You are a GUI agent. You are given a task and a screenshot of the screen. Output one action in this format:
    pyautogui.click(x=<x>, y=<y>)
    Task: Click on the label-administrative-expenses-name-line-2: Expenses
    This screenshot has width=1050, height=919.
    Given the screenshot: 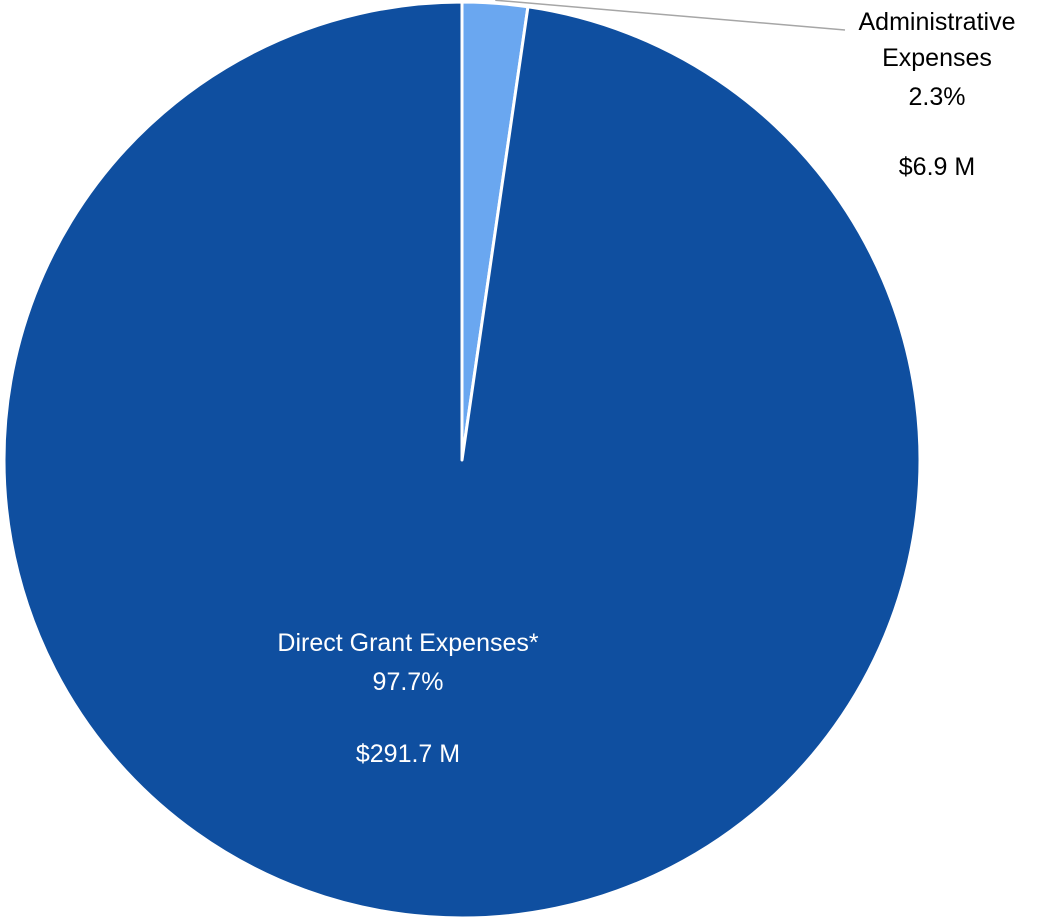 What is the action you would take?
    pyautogui.click(x=937, y=58)
    